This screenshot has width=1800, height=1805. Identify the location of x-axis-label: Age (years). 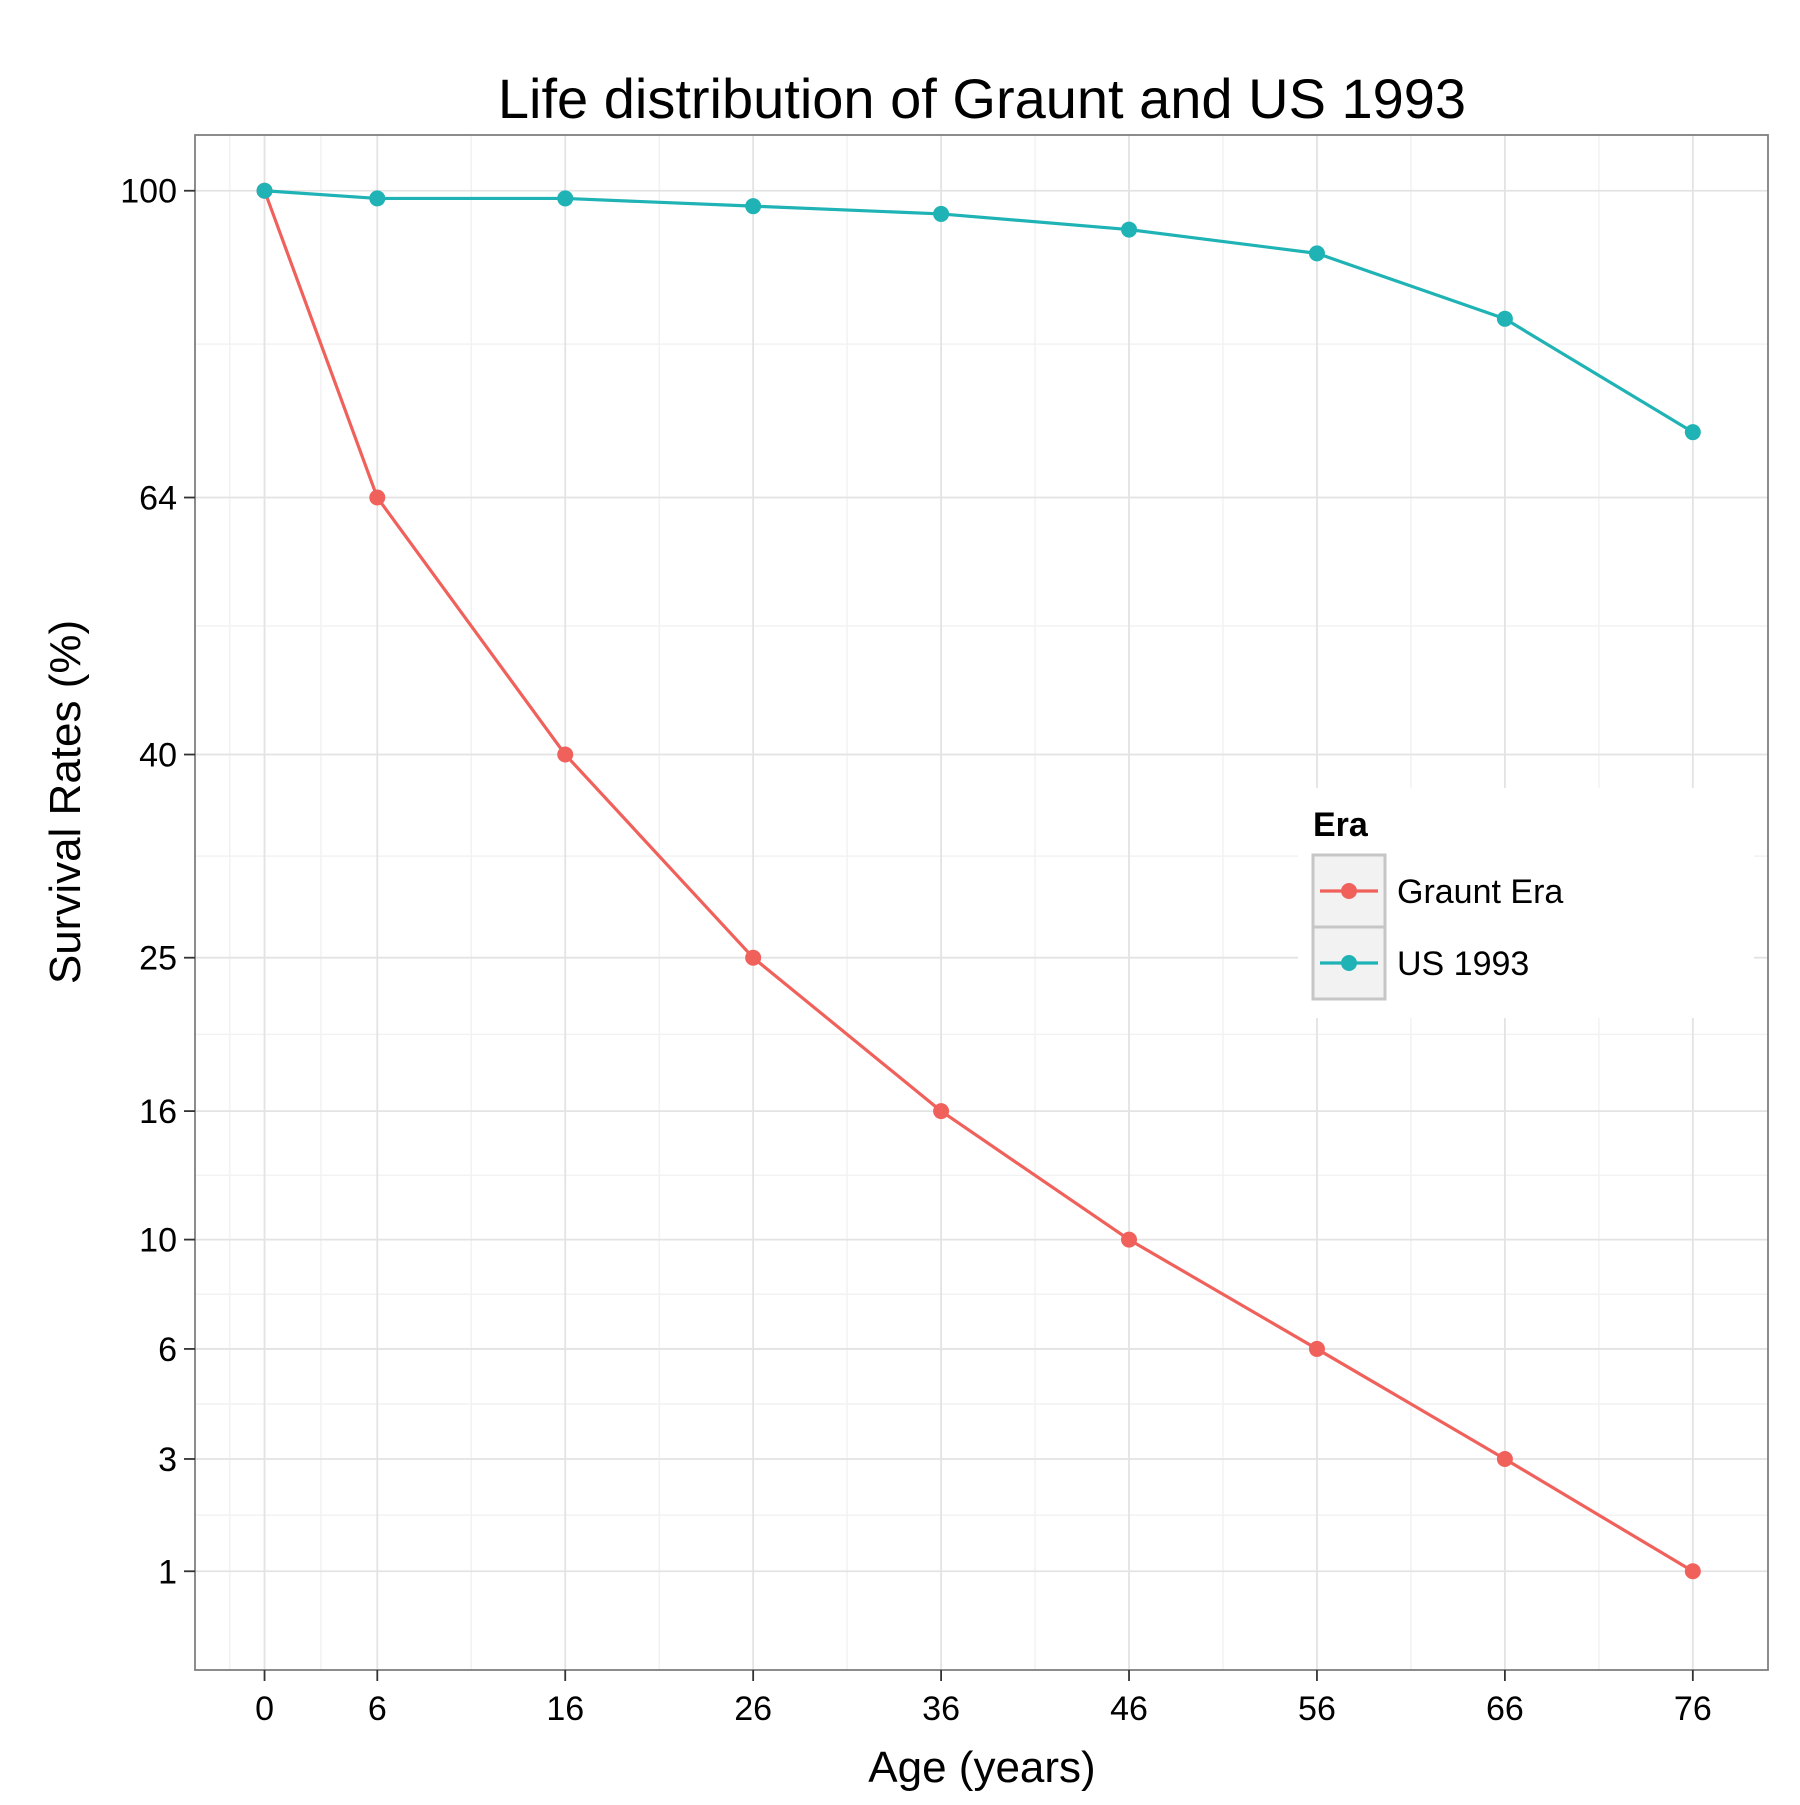
(981, 1767).